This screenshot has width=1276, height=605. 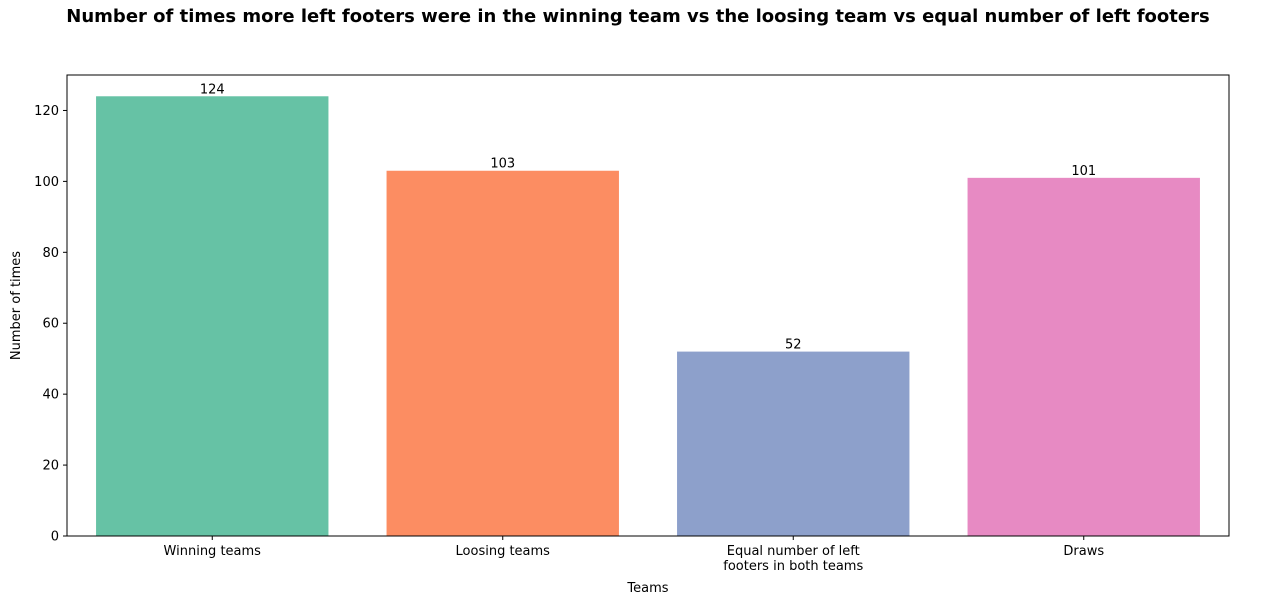 I want to click on data-label-2: 52, so click(x=793, y=345).